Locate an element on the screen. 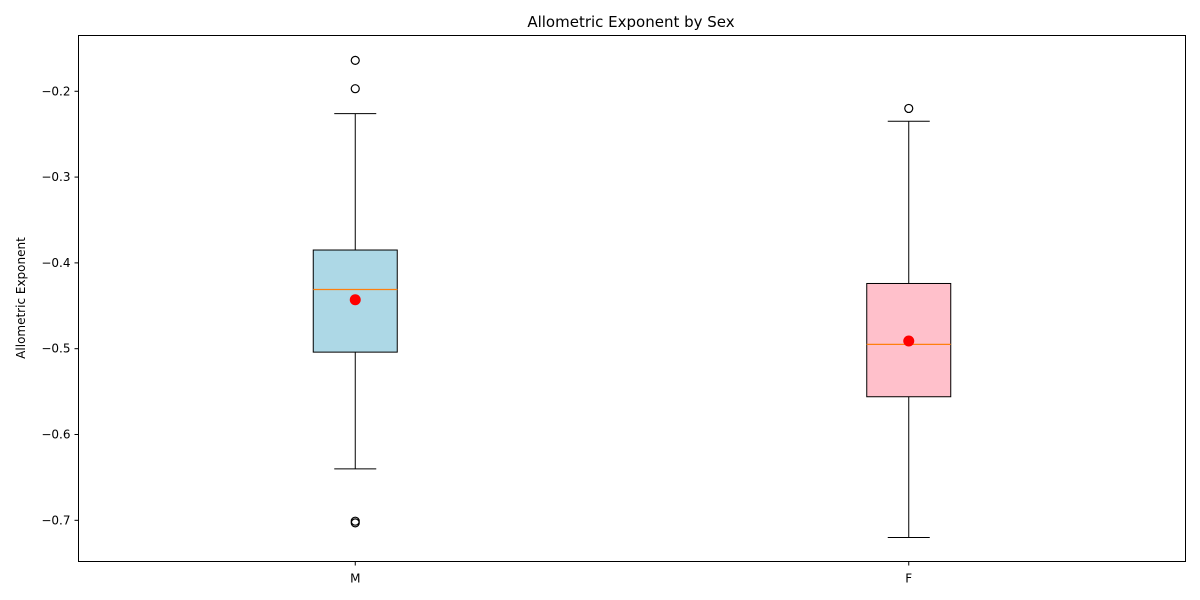 Image resolution: width=1200 pixels, height=600 pixels. y-tick-label: −0.6 is located at coordinates (55, 435).